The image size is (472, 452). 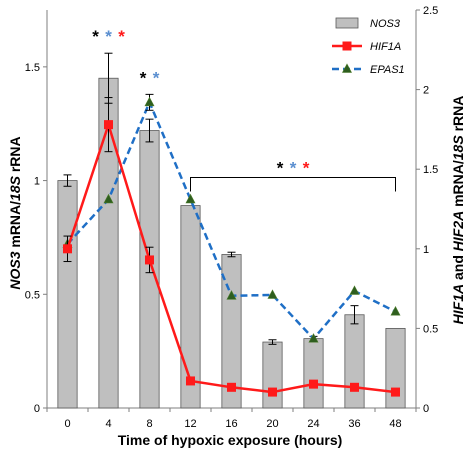 I want to click on x-tick-label: 16, so click(x=231, y=424).